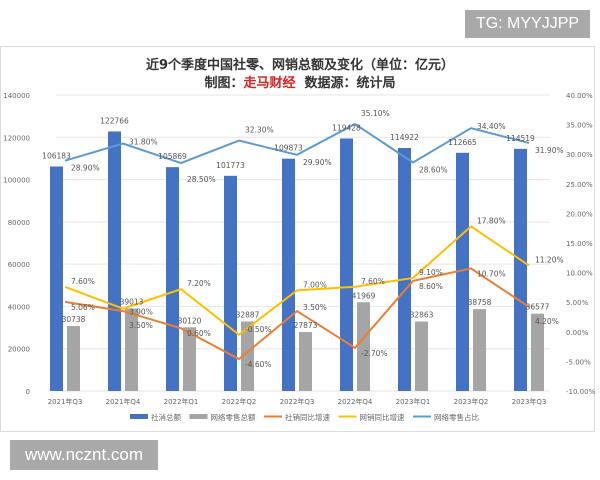 This screenshot has height=480, width=600. I want to click on bar-data-label: 27873, so click(306, 325).